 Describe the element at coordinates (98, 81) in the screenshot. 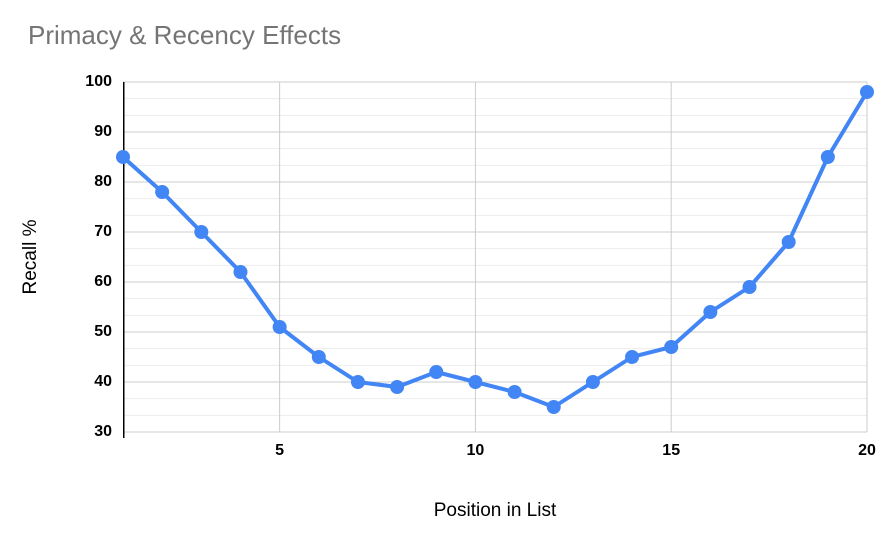

I see `y-tick-label: 100` at that location.